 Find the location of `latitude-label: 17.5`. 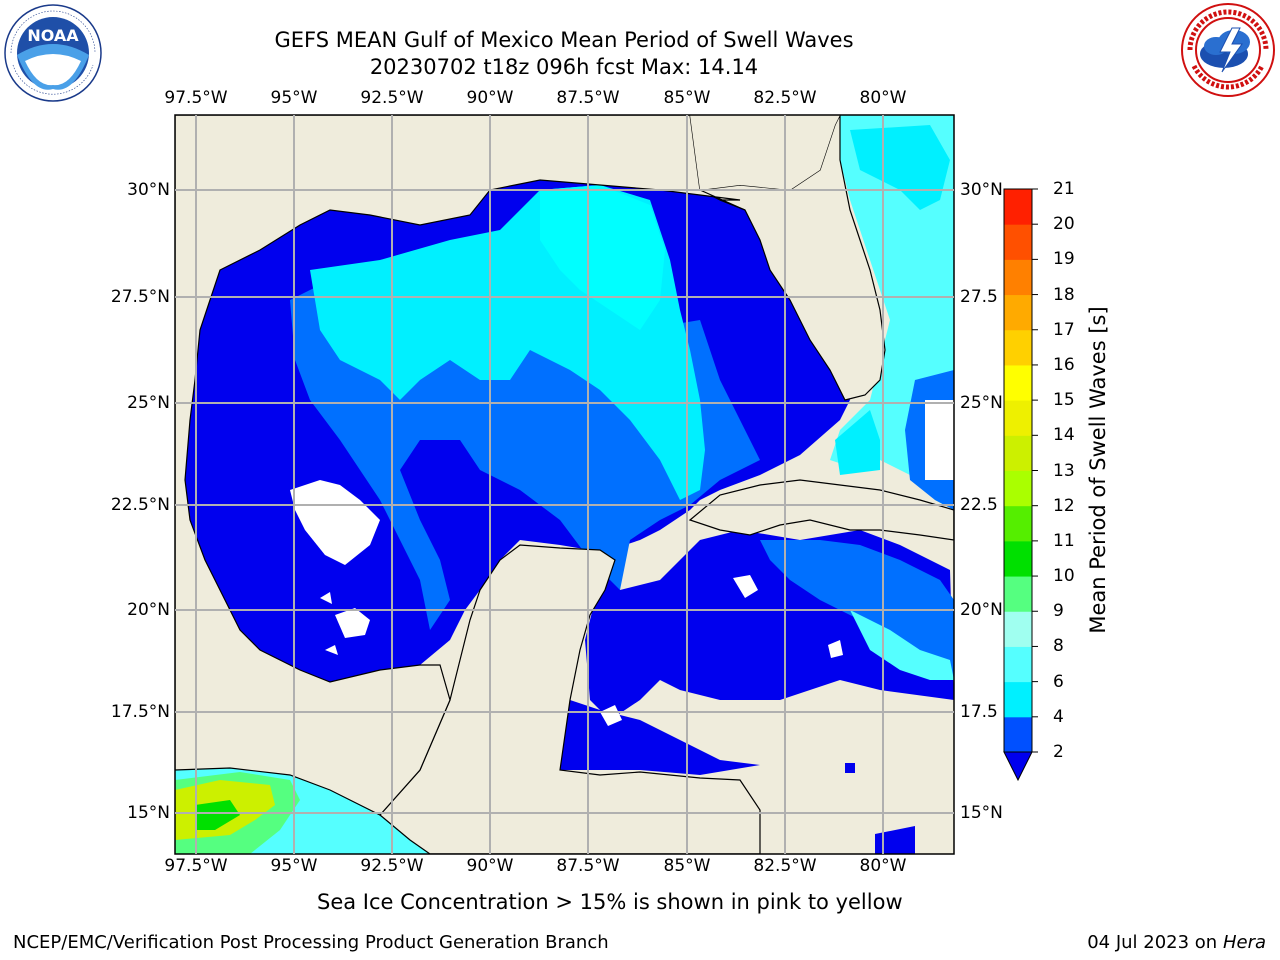

latitude-label: 17.5 is located at coordinates (979, 712).